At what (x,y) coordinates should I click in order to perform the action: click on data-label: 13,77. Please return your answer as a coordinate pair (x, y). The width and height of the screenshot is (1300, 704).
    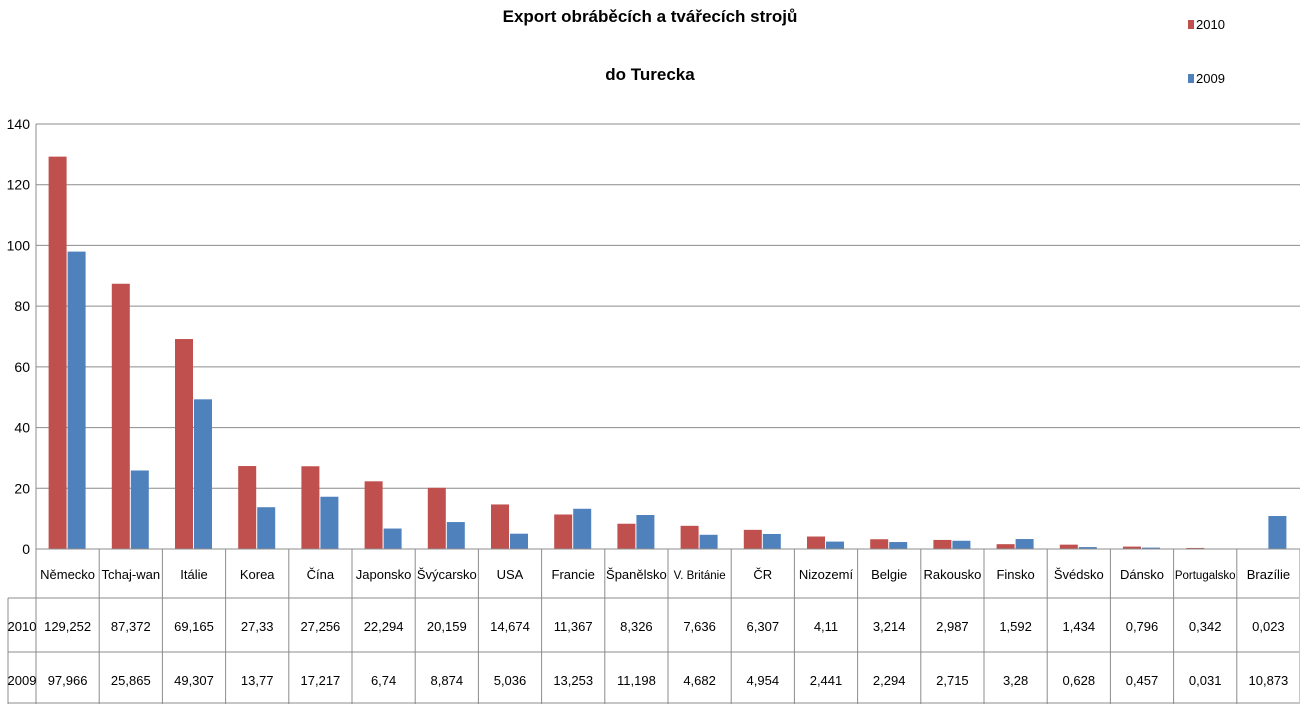
    Looking at the image, I should click on (257, 680).